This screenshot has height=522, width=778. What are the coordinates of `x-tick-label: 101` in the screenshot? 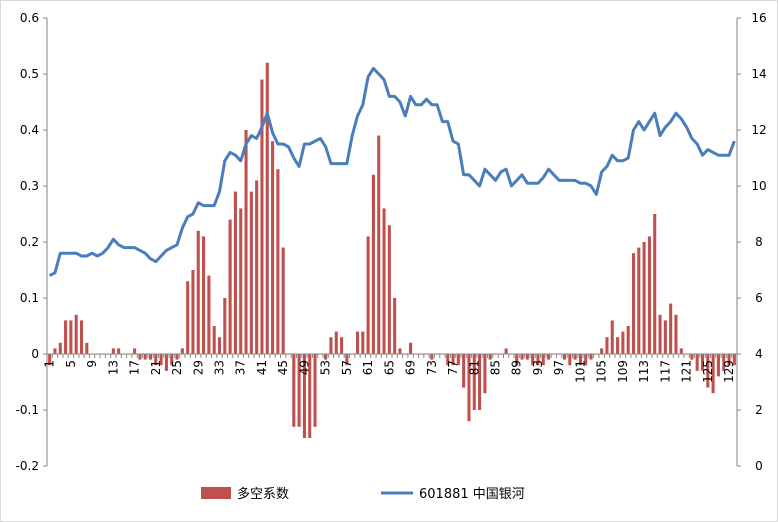 It's located at (580, 371).